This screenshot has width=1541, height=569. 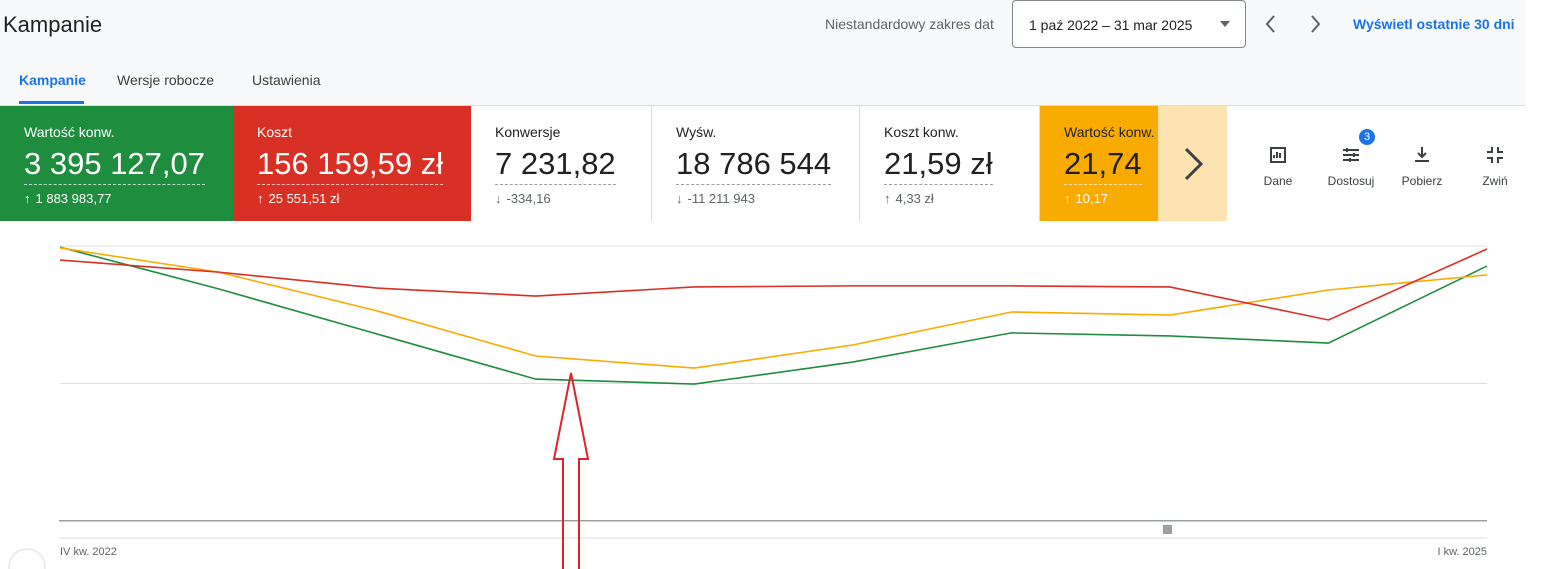 I want to click on change-value: -334,16, so click(x=528, y=198).